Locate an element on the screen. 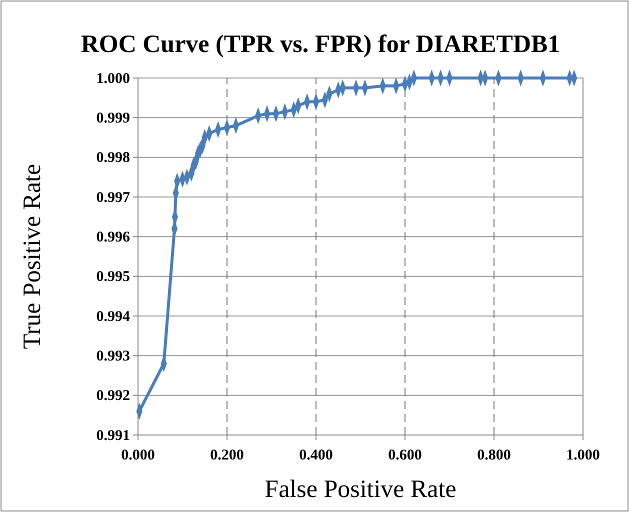  y-tick-label: 0.993 is located at coordinates (113, 356).